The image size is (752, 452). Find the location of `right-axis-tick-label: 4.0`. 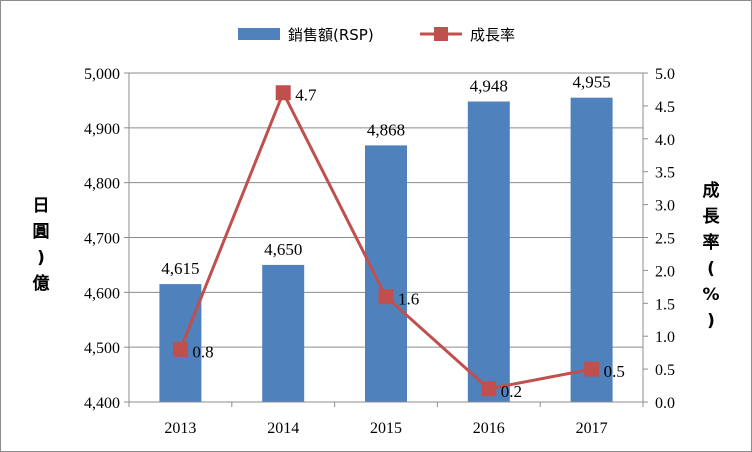

right-axis-tick-label: 4.0 is located at coordinates (665, 140).